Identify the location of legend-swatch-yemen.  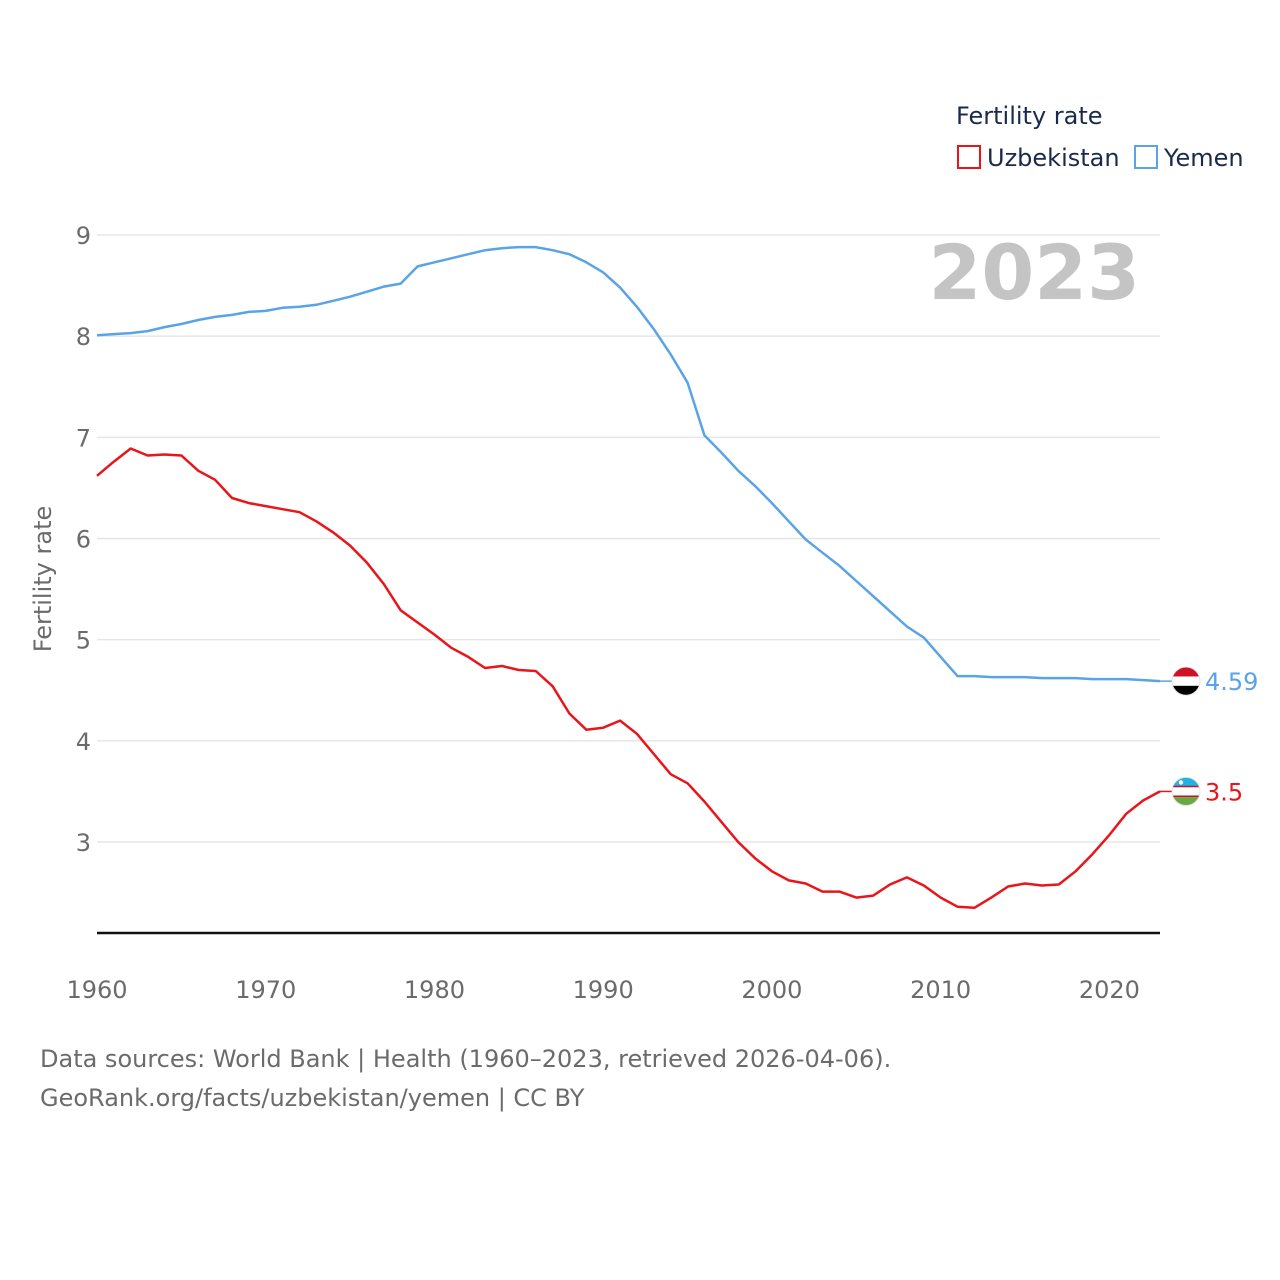
(1146, 157).